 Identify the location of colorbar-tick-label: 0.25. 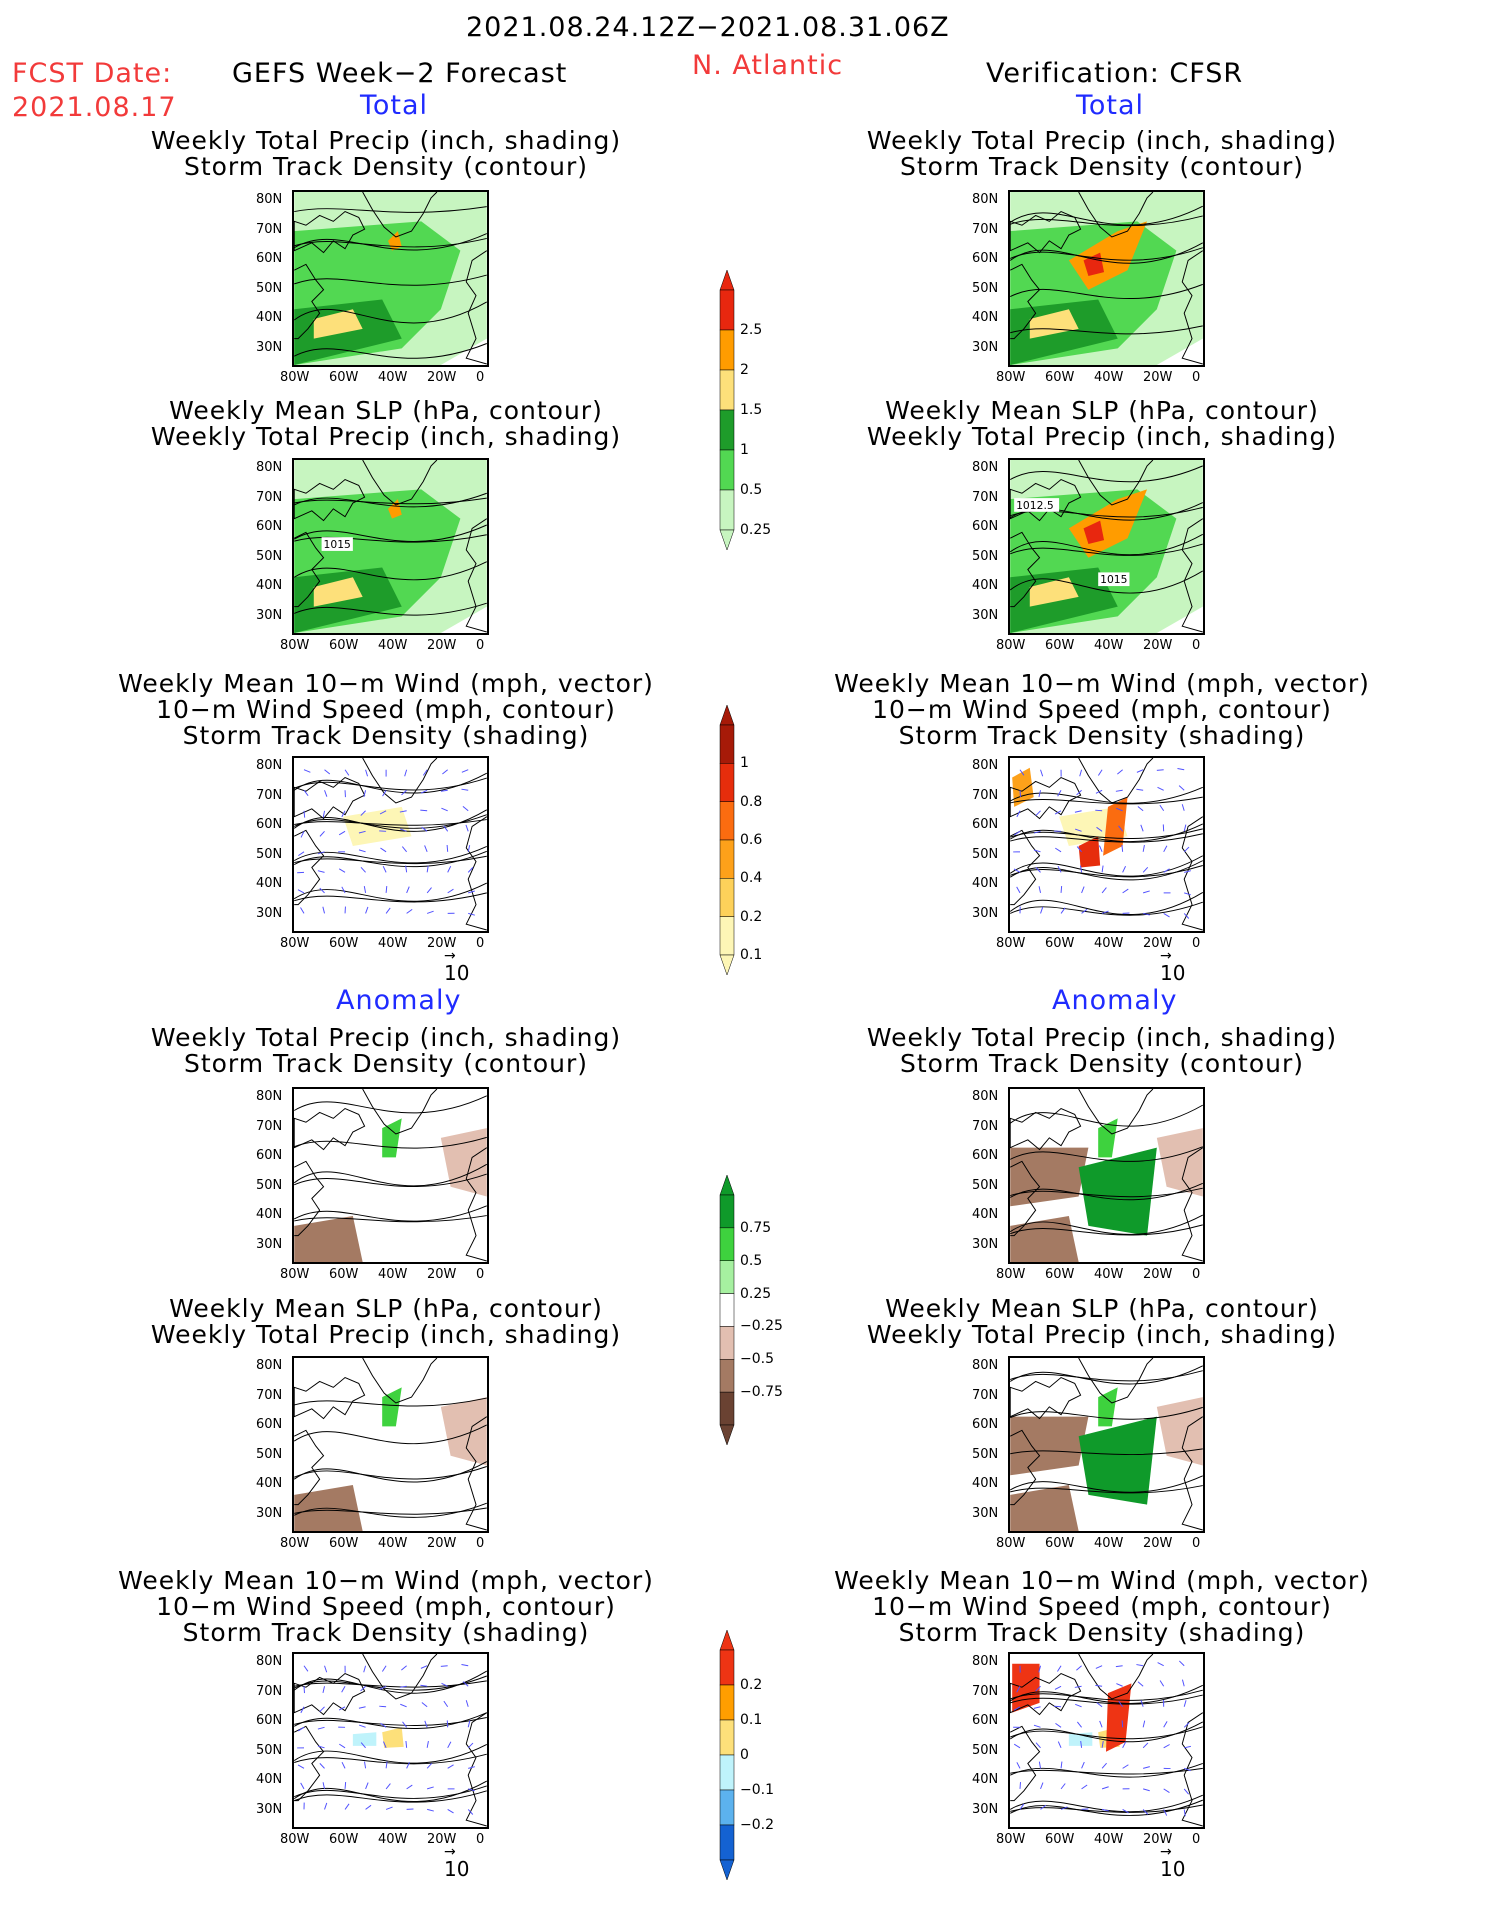
(756, 1293).